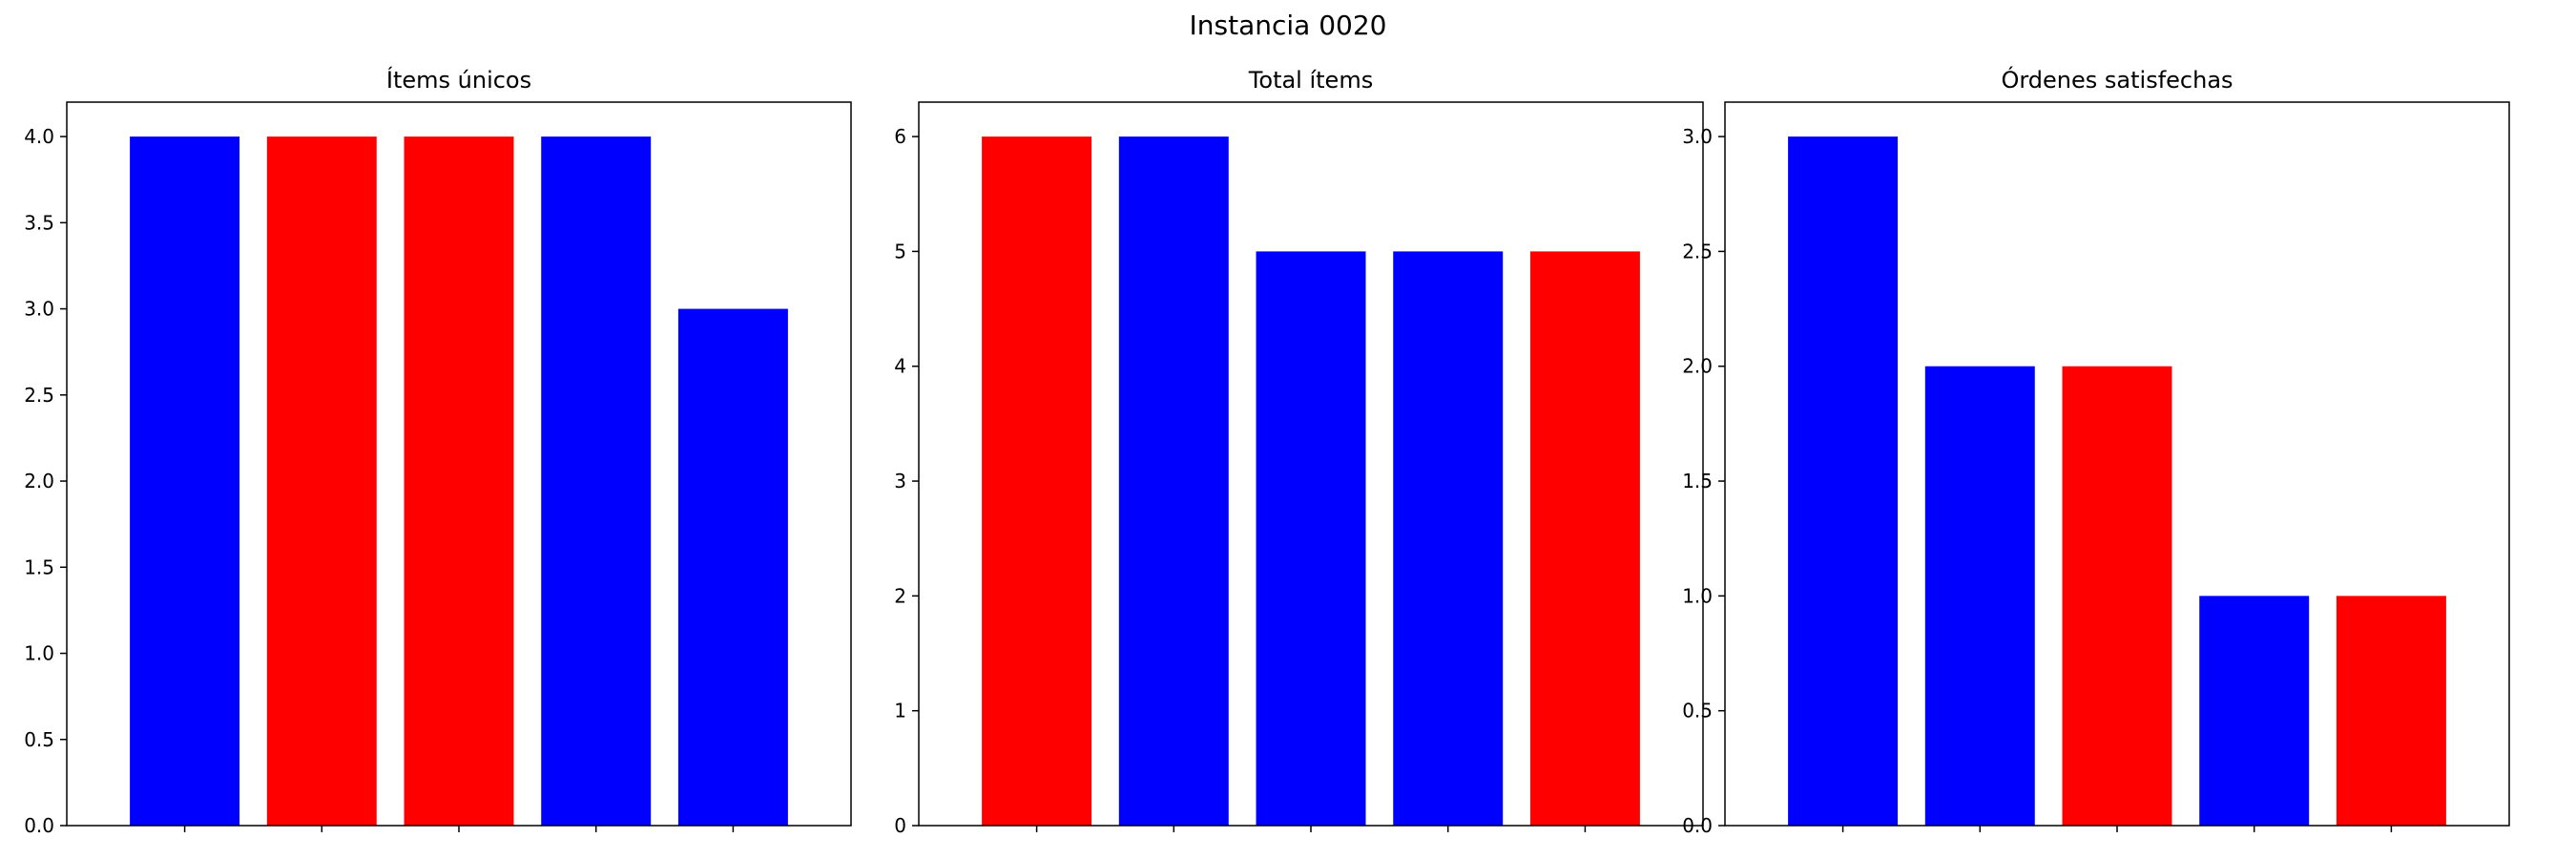 The height and width of the screenshot is (859, 2576). What do you see at coordinates (900, 595) in the screenshot?
I see `chart2-ytick-label-3: 2` at bounding box center [900, 595].